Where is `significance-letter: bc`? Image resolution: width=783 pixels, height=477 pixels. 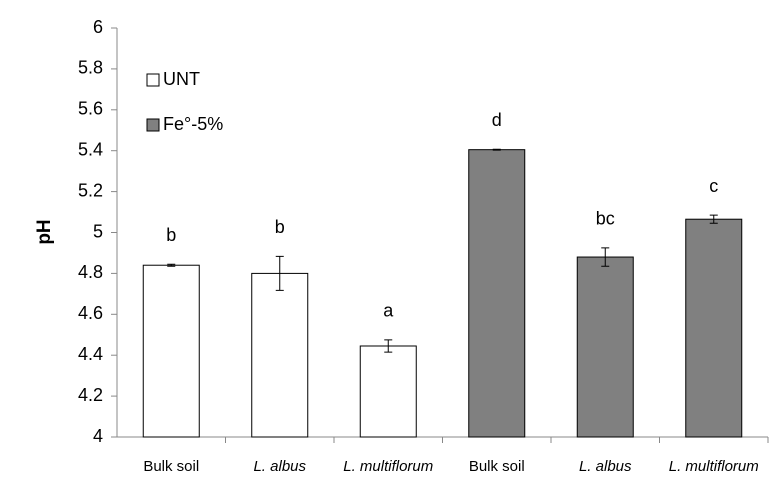 significance-letter: bc is located at coordinates (605, 219).